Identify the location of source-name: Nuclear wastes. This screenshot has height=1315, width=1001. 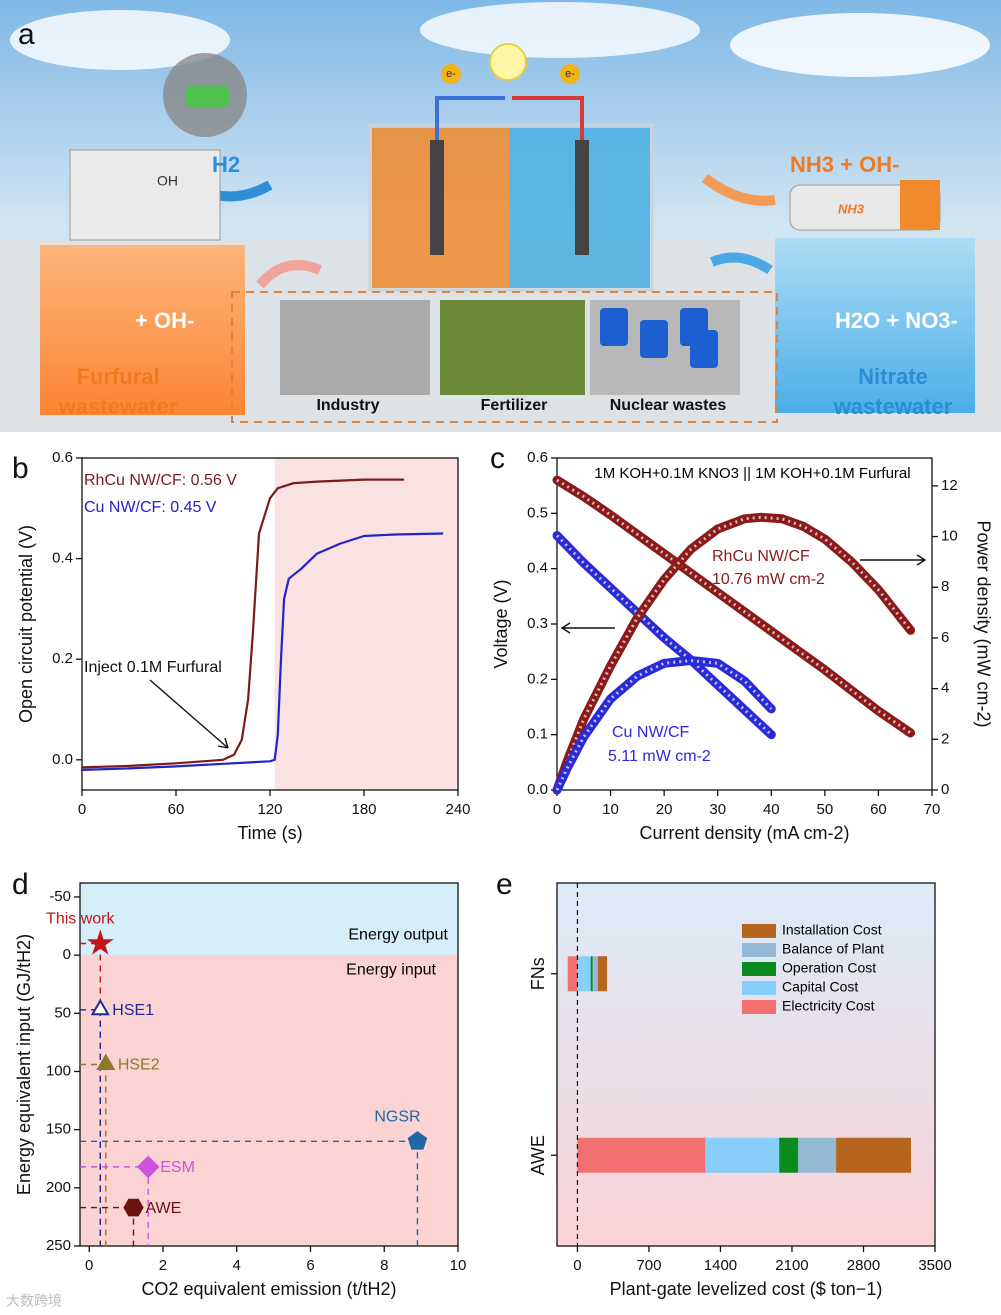
(668, 405).